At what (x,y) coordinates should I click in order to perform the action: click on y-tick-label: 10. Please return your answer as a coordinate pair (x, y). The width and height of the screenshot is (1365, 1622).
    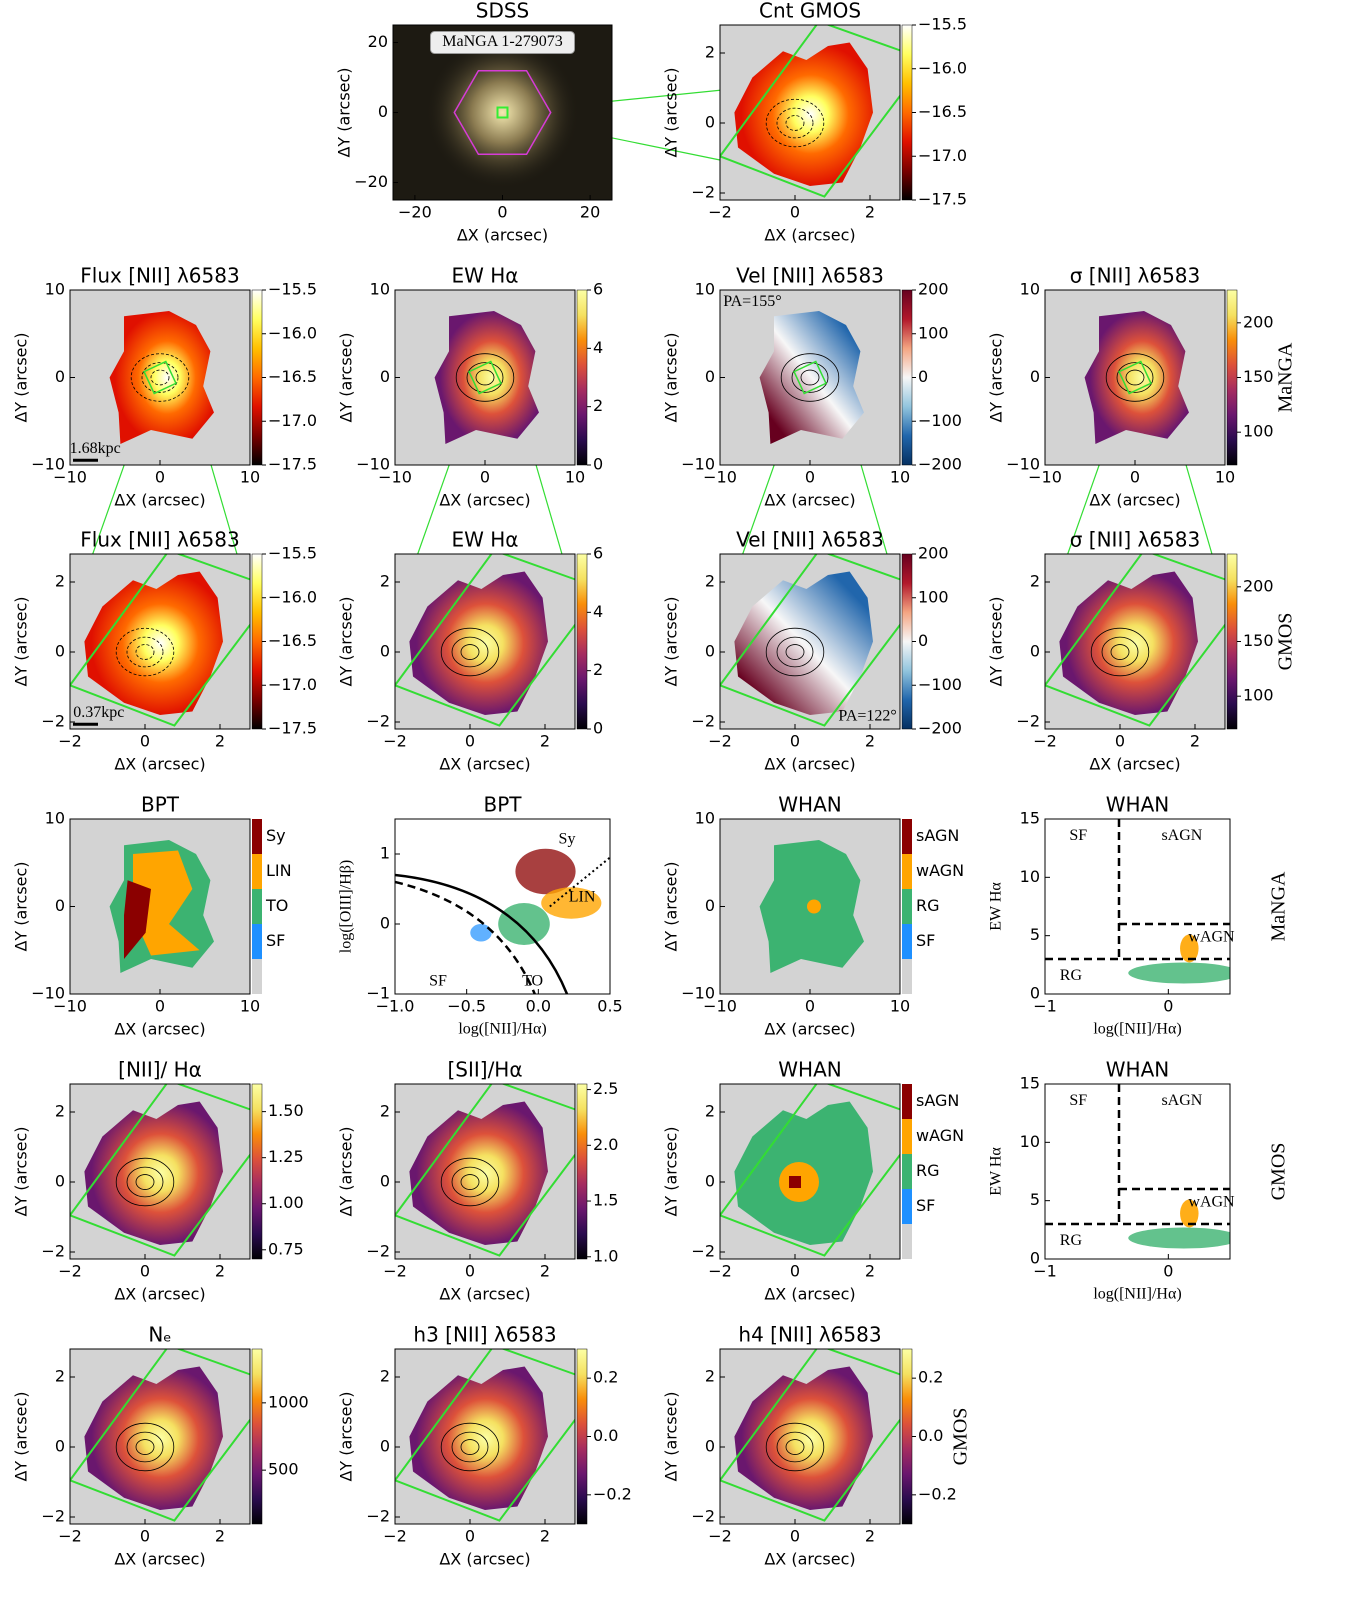
    Looking at the image, I should click on (1030, 289).